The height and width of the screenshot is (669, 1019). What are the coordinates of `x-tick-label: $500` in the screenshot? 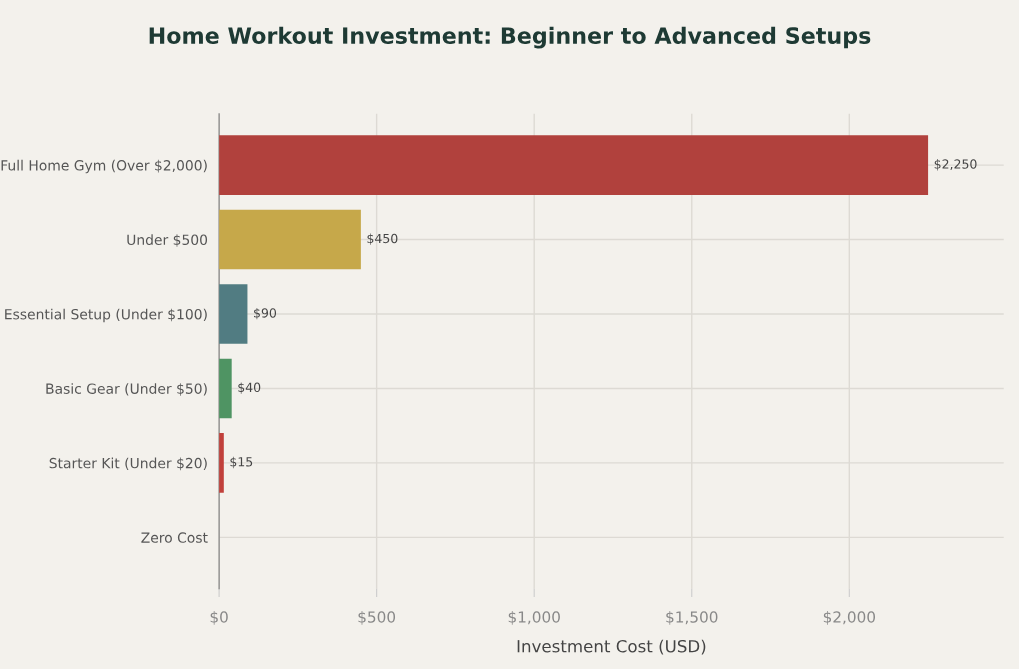 It's located at (377, 617).